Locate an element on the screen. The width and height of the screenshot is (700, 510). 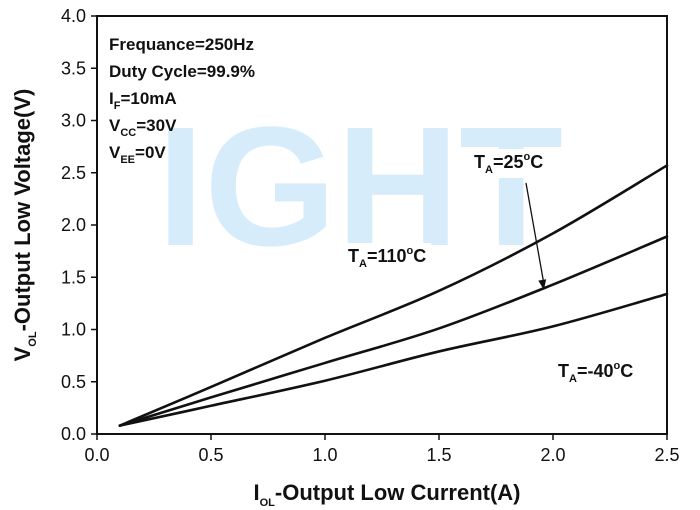
y-axis-title-main: V is located at coordinates (22, 353).